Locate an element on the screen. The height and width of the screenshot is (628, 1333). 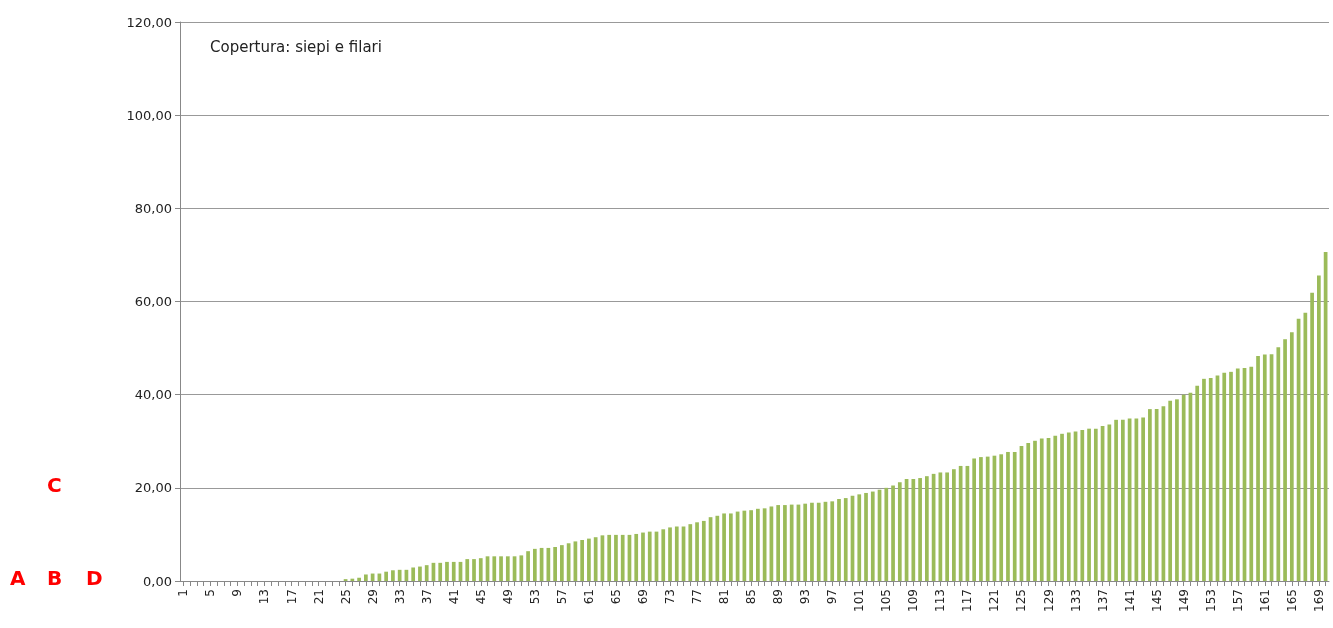
text: Copertura: siepi e filari is located at coordinates (296, 46).